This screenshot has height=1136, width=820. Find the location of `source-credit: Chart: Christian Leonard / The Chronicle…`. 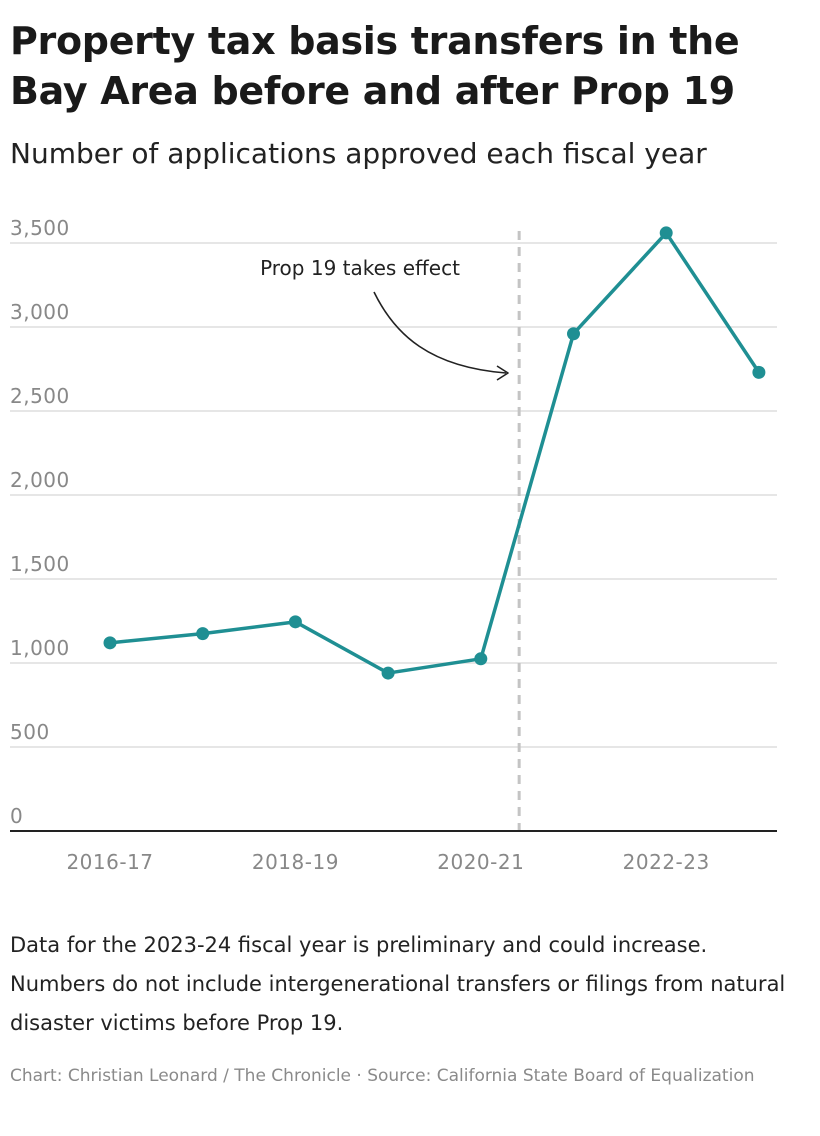

source-credit: Chart: Christian Leonard / The Chronicle… is located at coordinates (382, 1076).